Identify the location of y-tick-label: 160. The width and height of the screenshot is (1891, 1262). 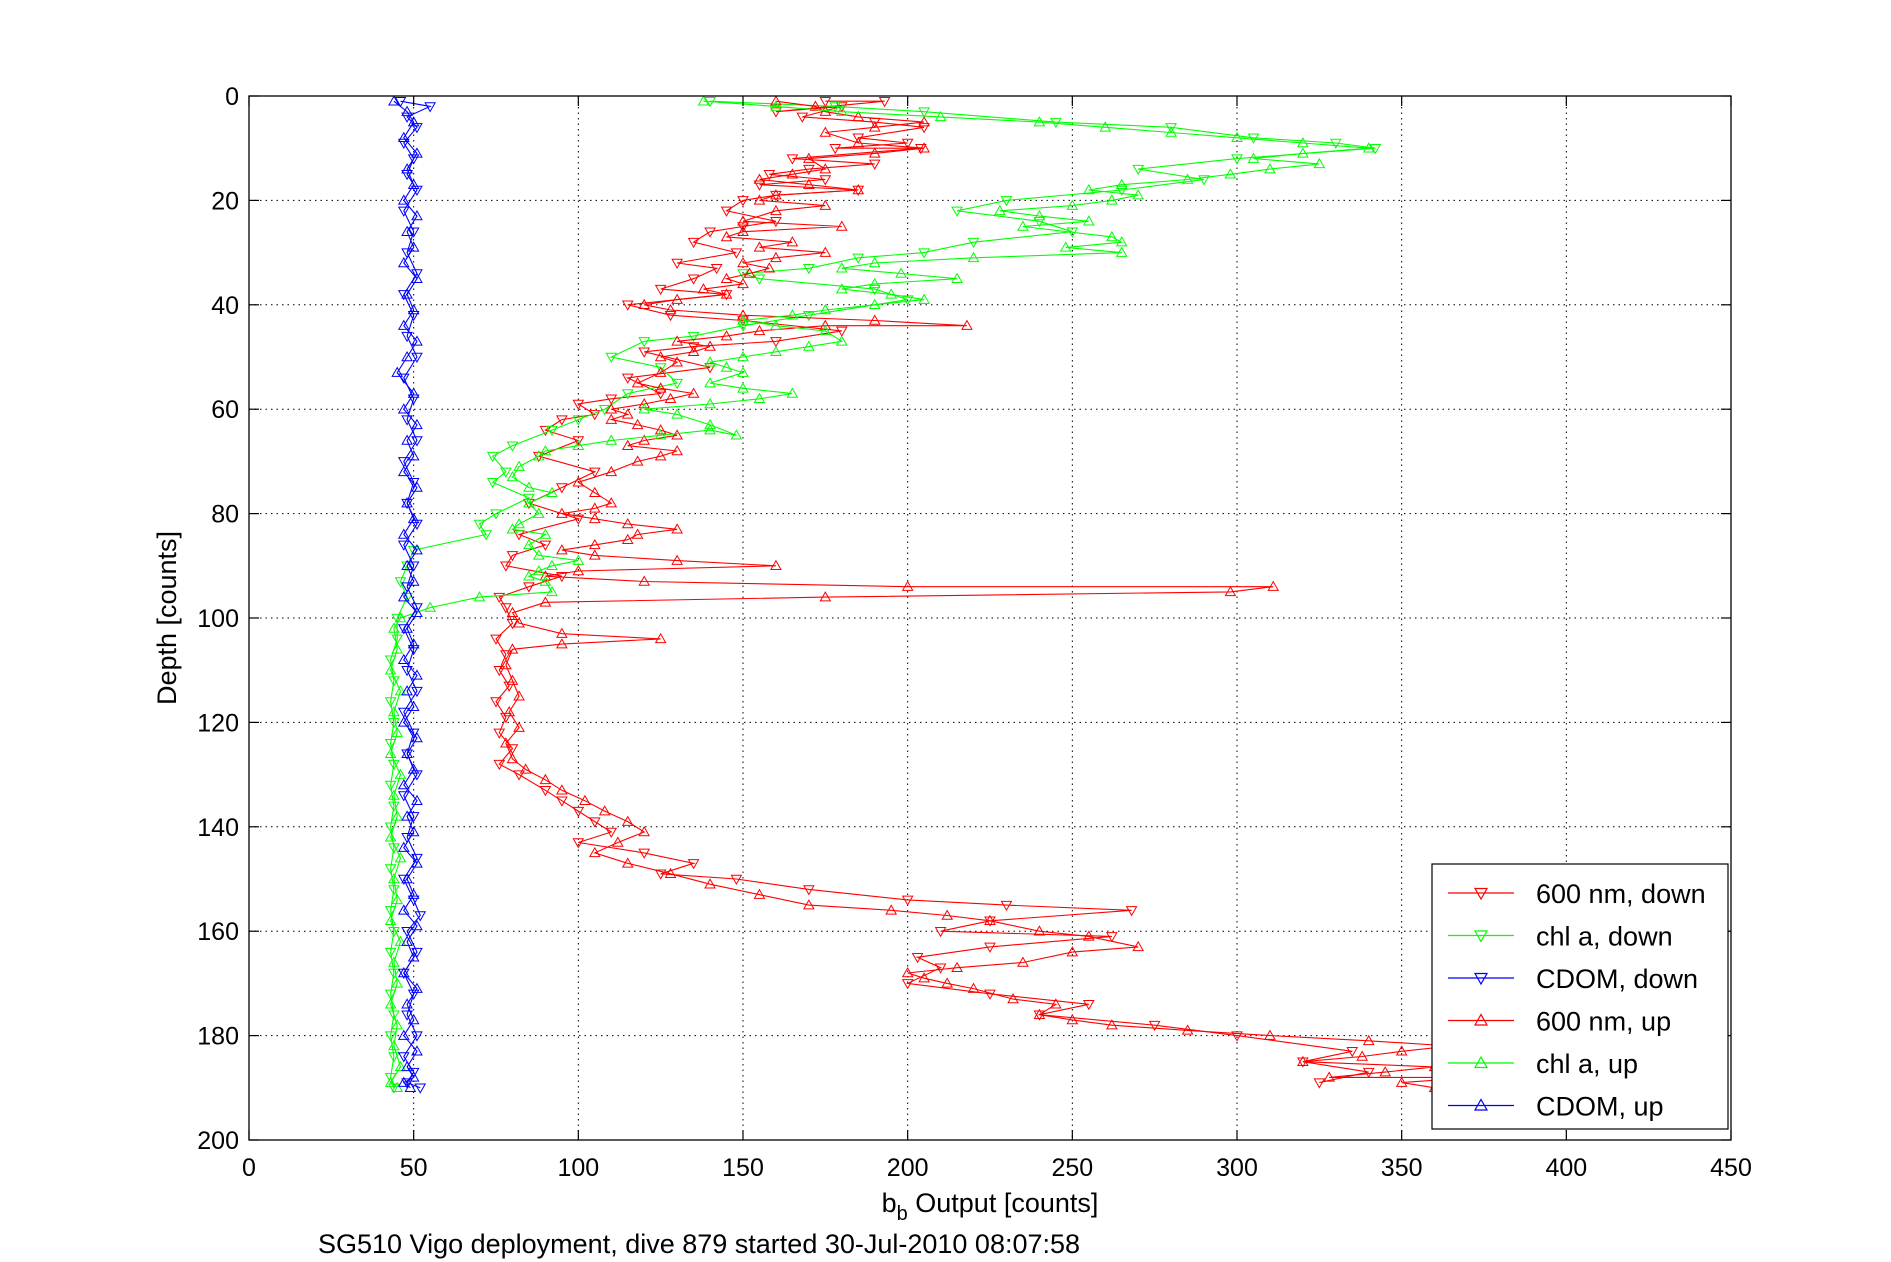
(218, 932).